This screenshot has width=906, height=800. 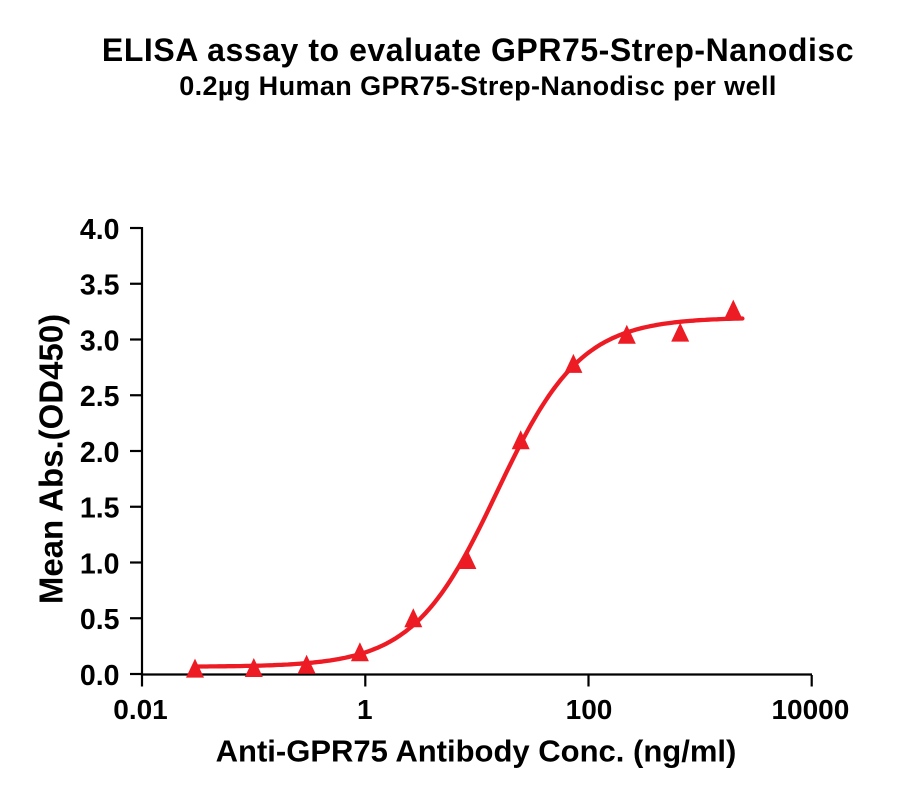 I want to click on svg-text: 0.01, so click(x=140, y=709).